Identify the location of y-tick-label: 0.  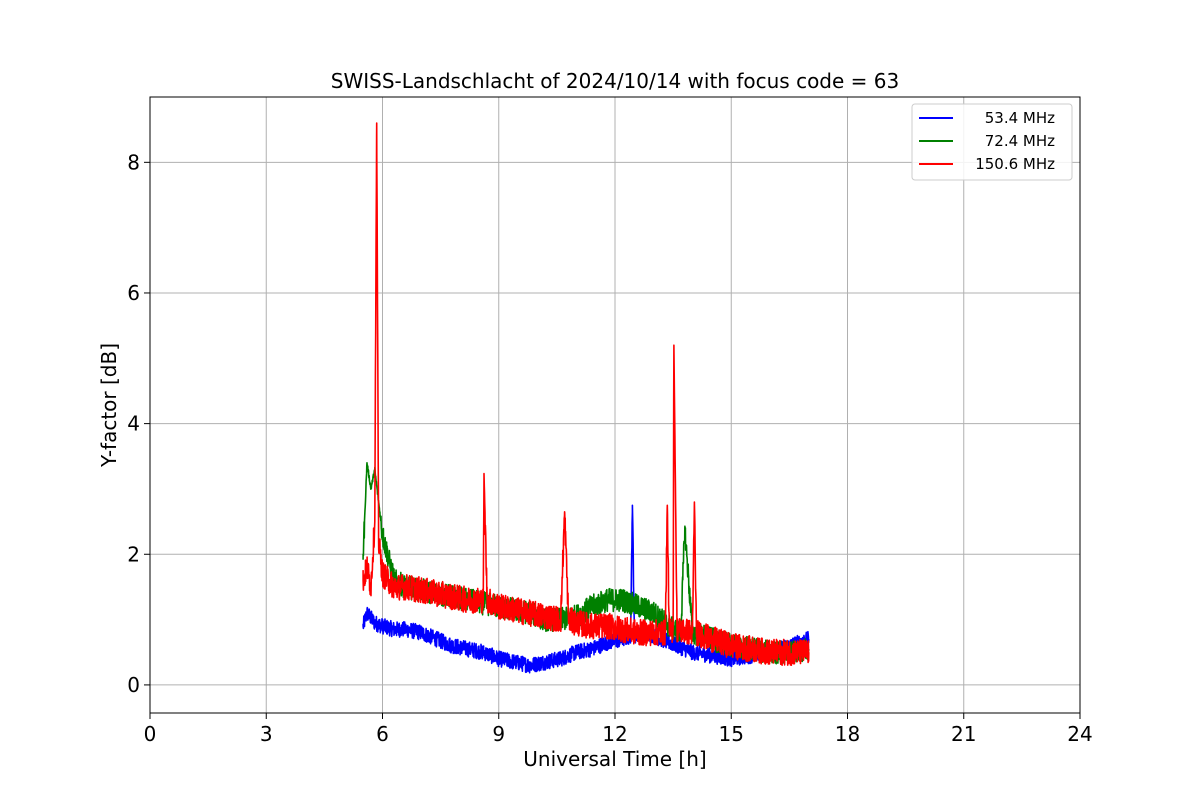
(133, 685).